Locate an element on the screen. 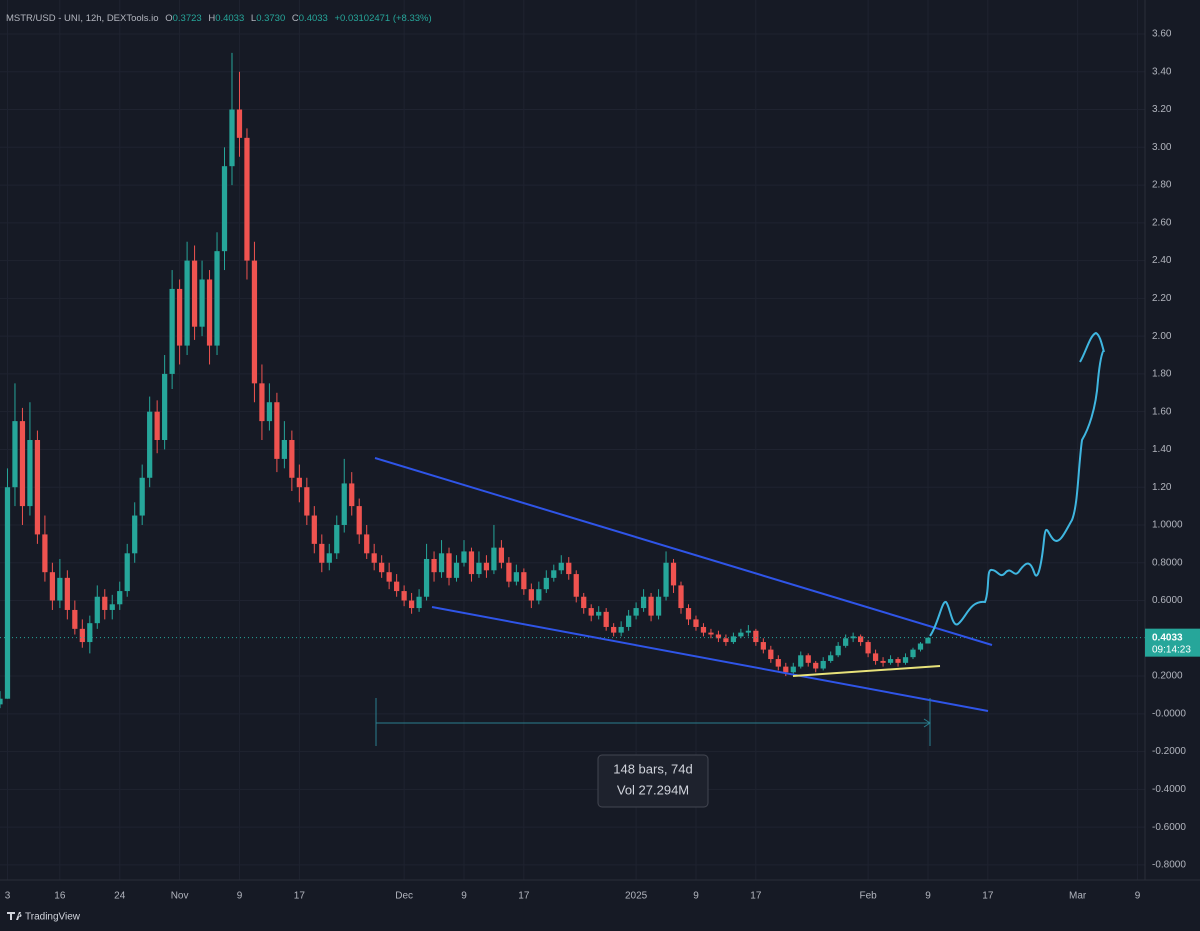  measure-volume: Vol 27.294M is located at coordinates (653, 789).